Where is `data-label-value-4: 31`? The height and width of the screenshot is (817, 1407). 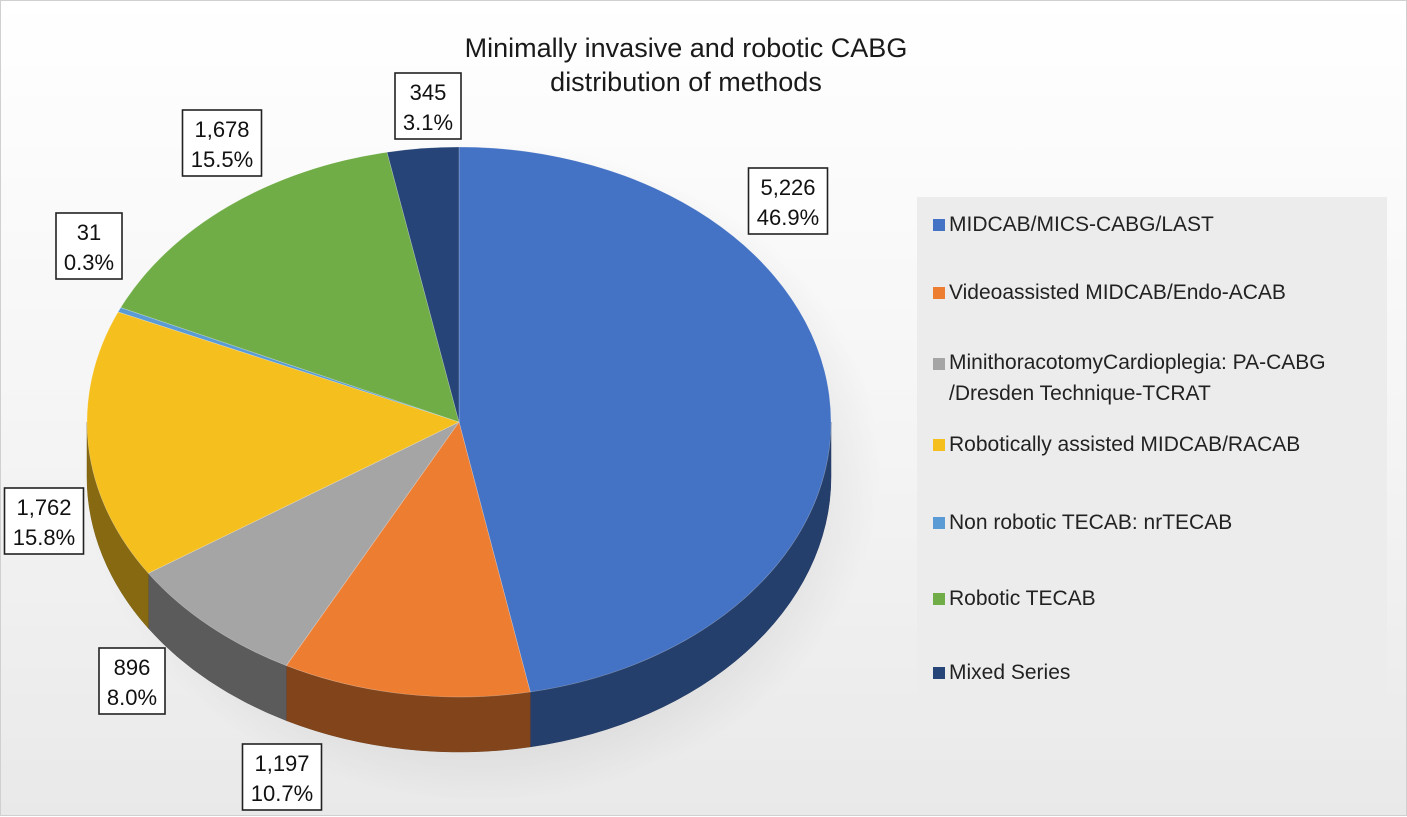
data-label-value-4: 31 is located at coordinates (89, 232).